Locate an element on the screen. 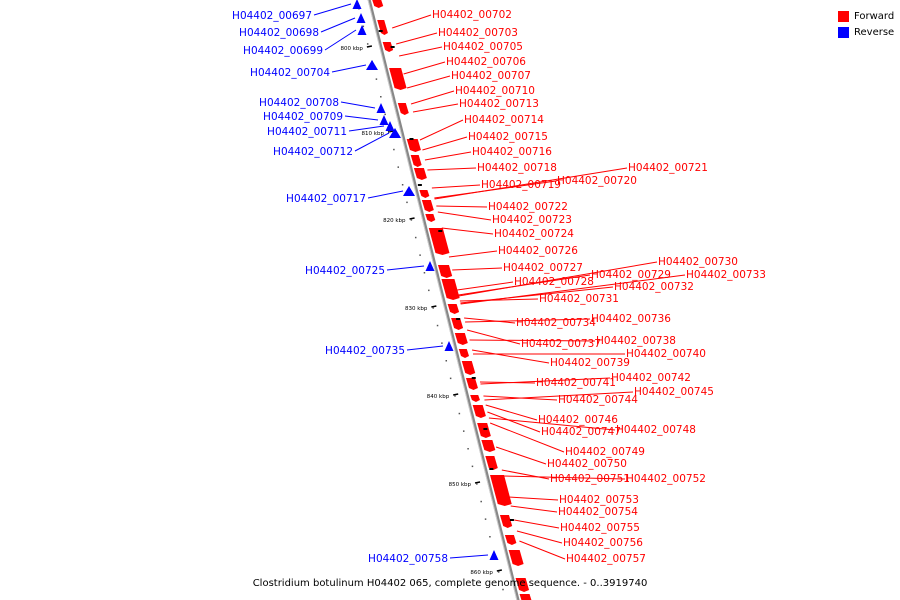  forward-gene-label: H04402_00730 is located at coordinates (698, 262).